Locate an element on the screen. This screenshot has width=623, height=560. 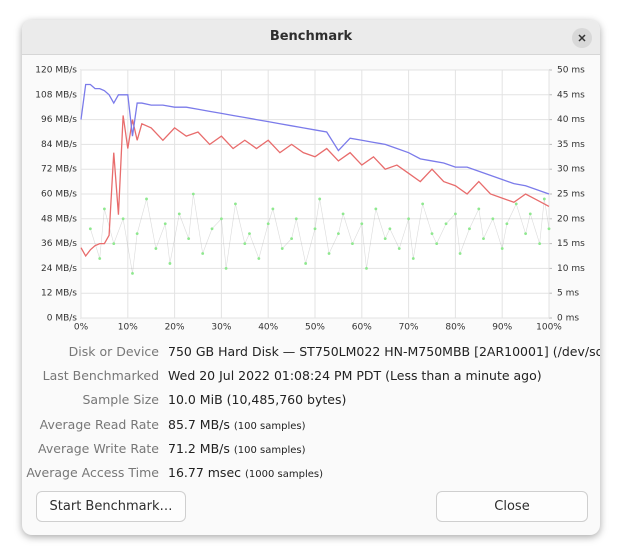
y-tick-label: 84 MB/s is located at coordinates (59, 145).